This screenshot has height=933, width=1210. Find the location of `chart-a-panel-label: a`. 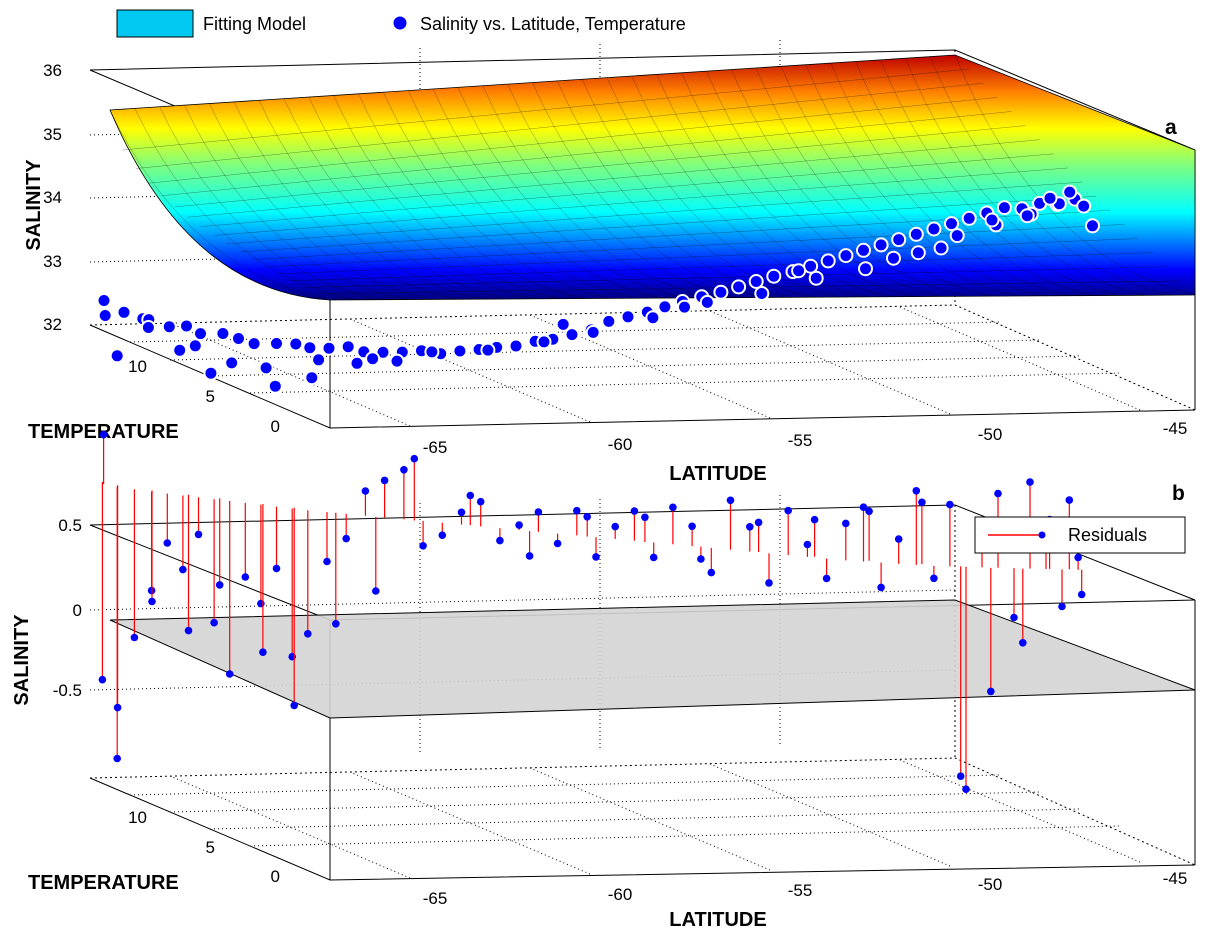

chart-a-panel-label: a is located at coordinates (1171, 127).